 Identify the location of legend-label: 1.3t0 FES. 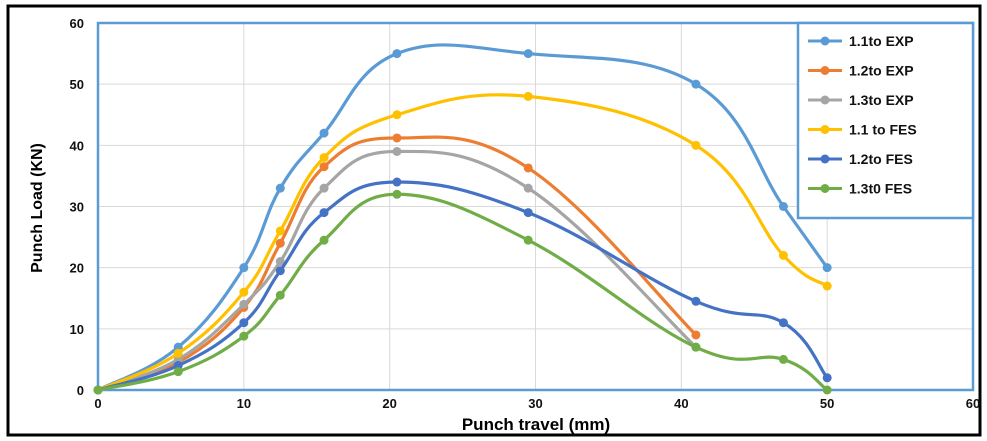
(880, 189).